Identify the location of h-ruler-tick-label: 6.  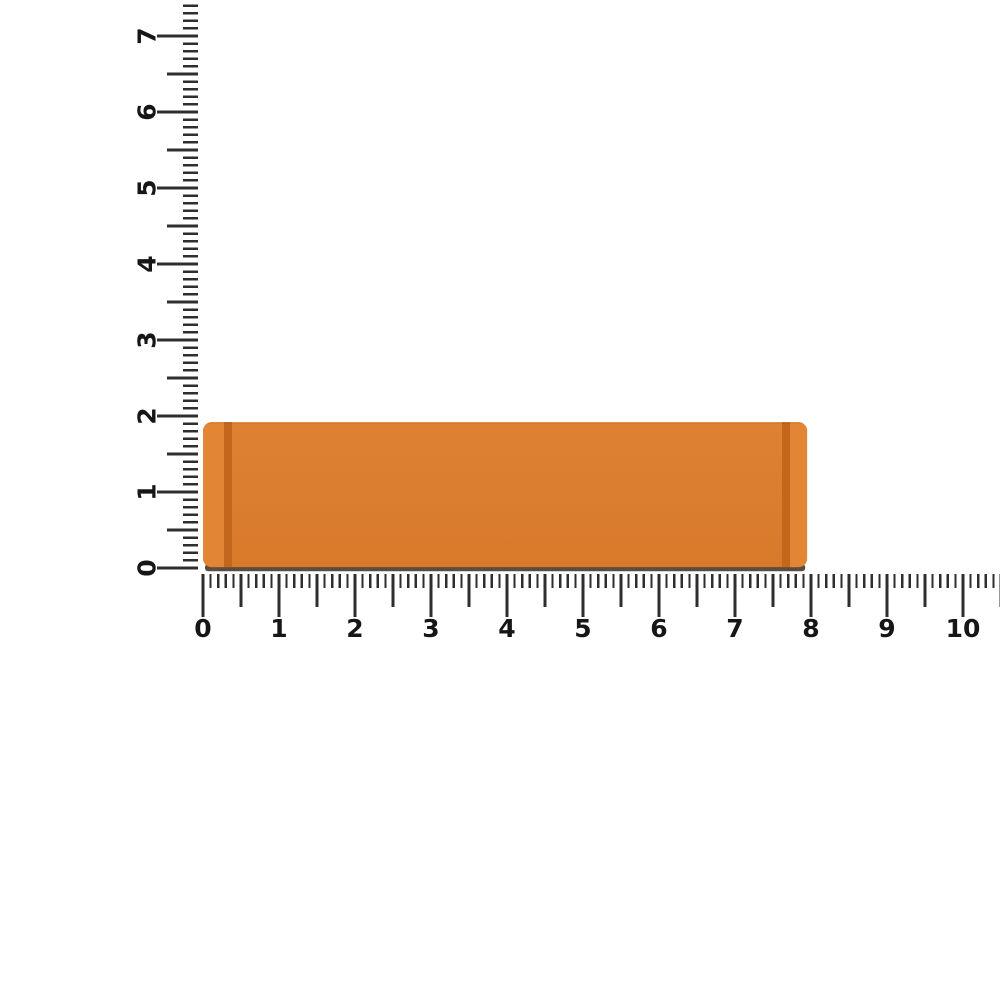
(658, 628).